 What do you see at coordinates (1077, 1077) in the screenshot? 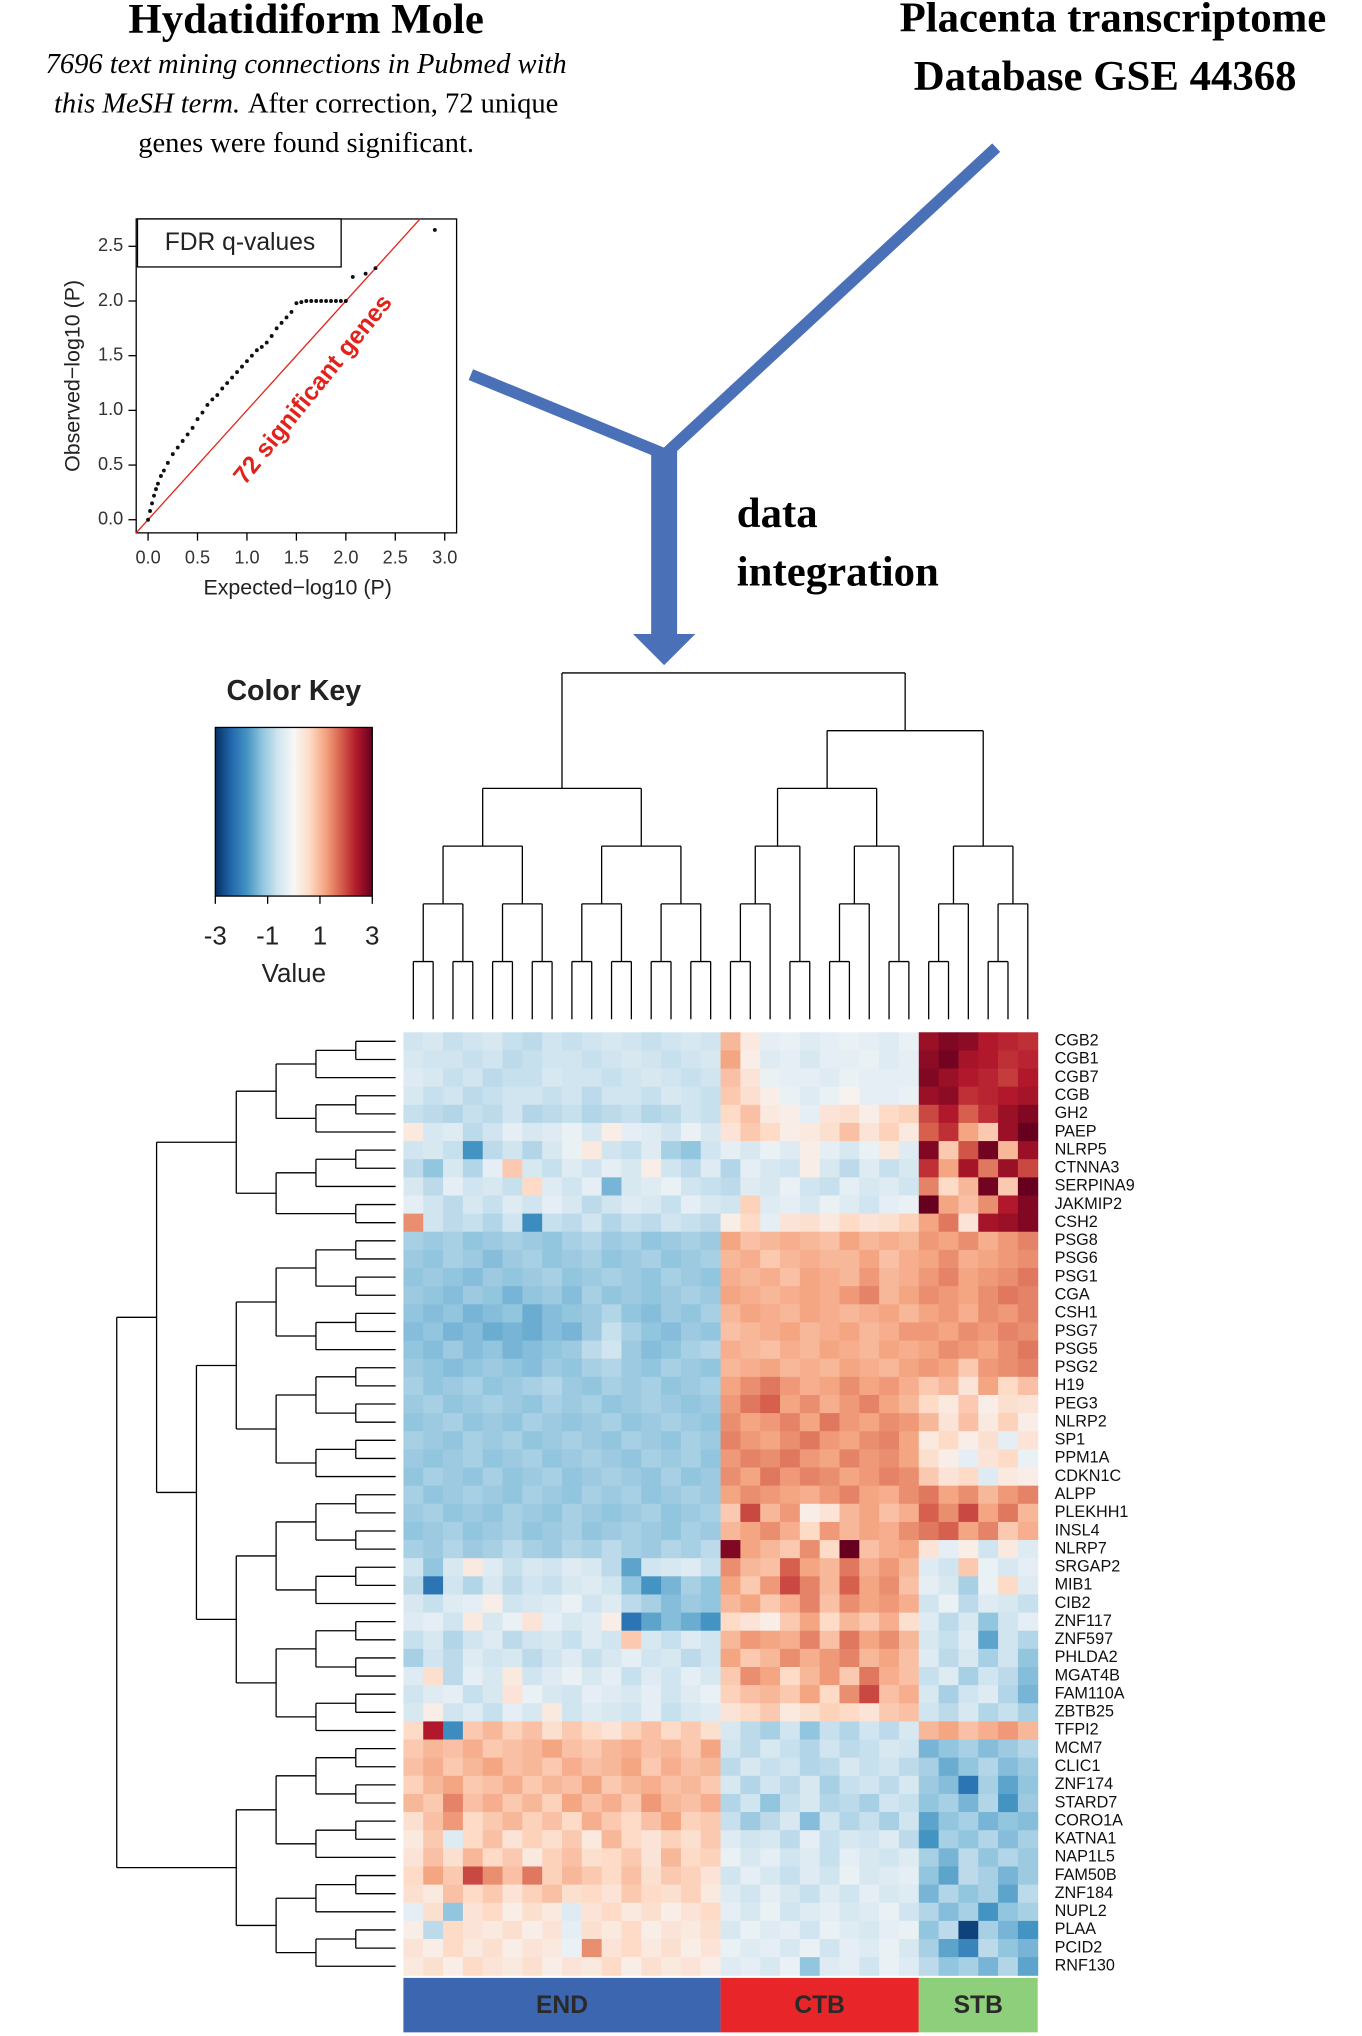
I see `row-label: CGB7` at bounding box center [1077, 1077].